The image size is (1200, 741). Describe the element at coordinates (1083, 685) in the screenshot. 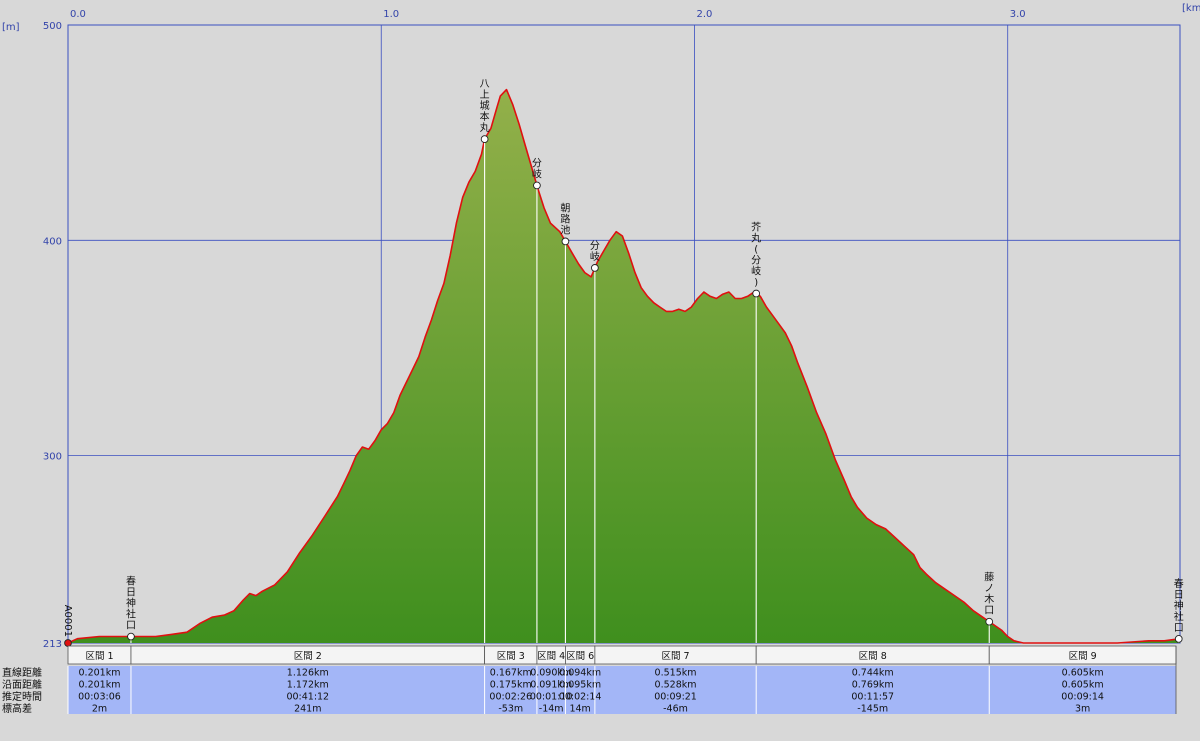

I see `section-surface-distance: 0.605km` at that location.